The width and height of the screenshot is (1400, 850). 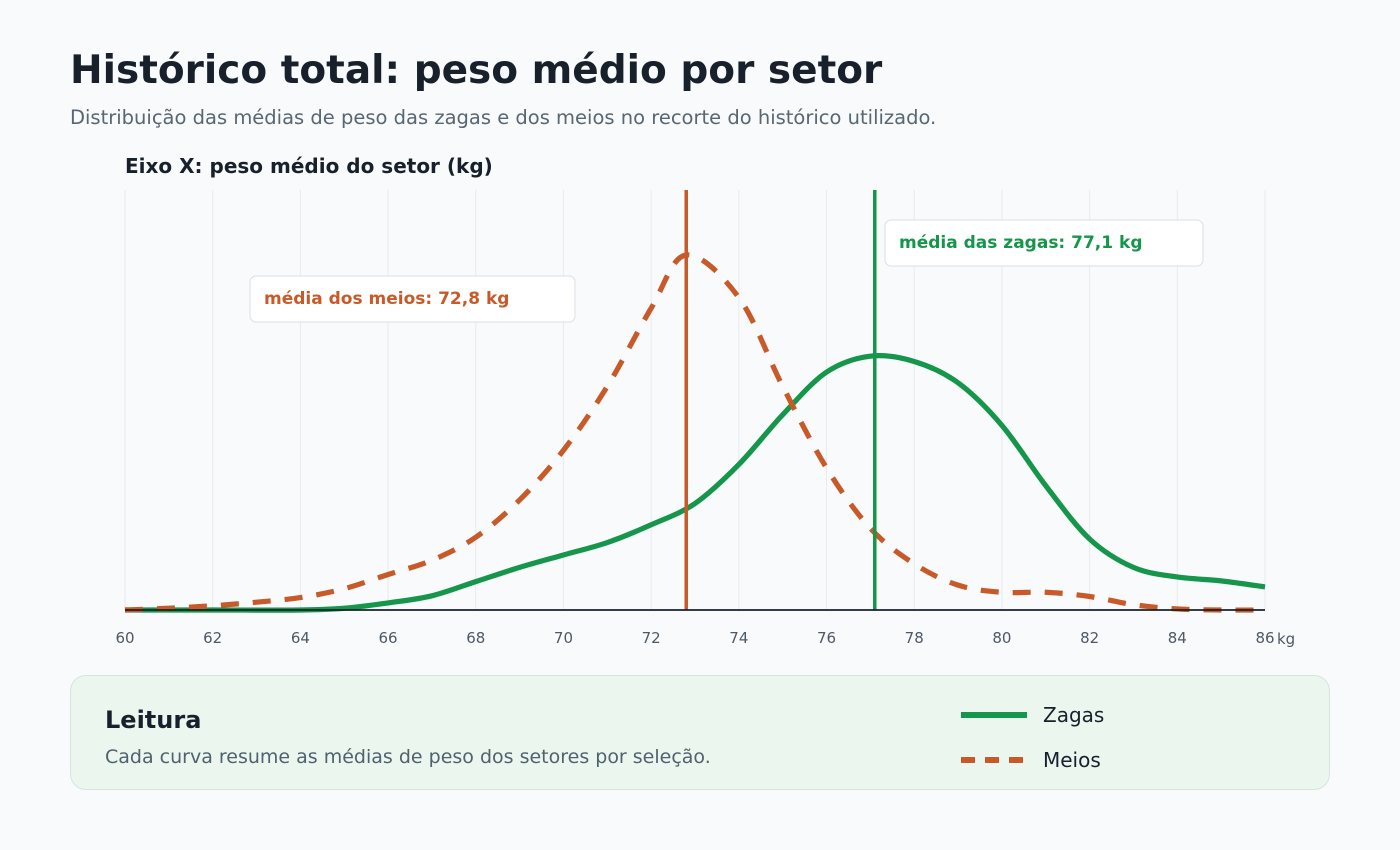 I want to click on meios-mean-annotation-box, so click(x=412, y=299).